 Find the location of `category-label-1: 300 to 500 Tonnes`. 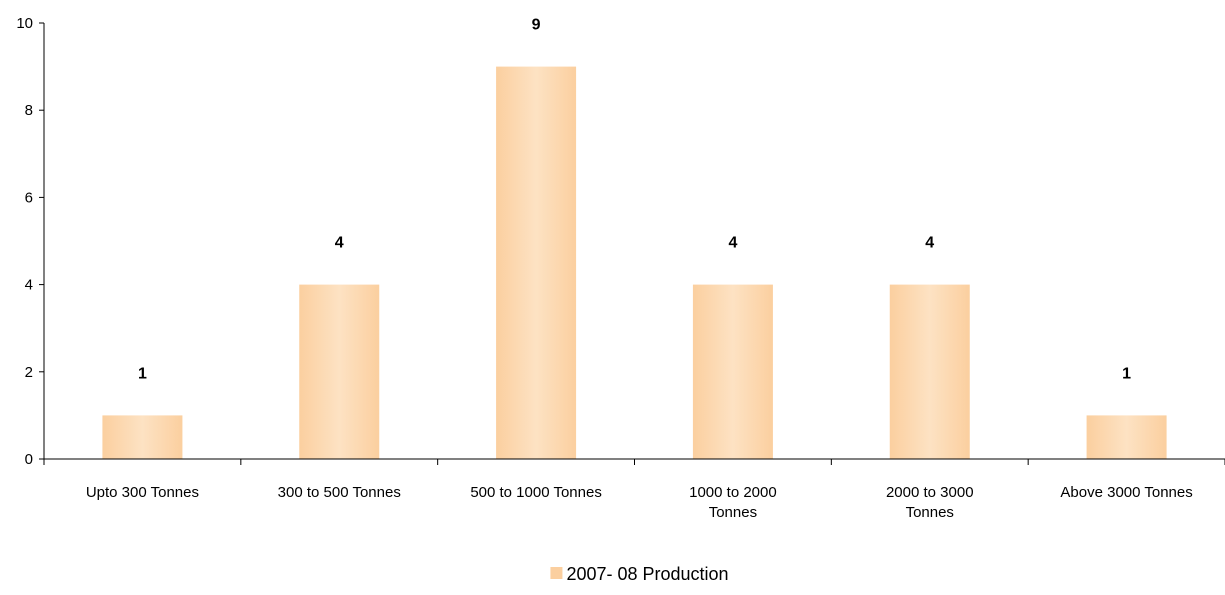

category-label-1: 300 to 500 Tonnes is located at coordinates (339, 492).